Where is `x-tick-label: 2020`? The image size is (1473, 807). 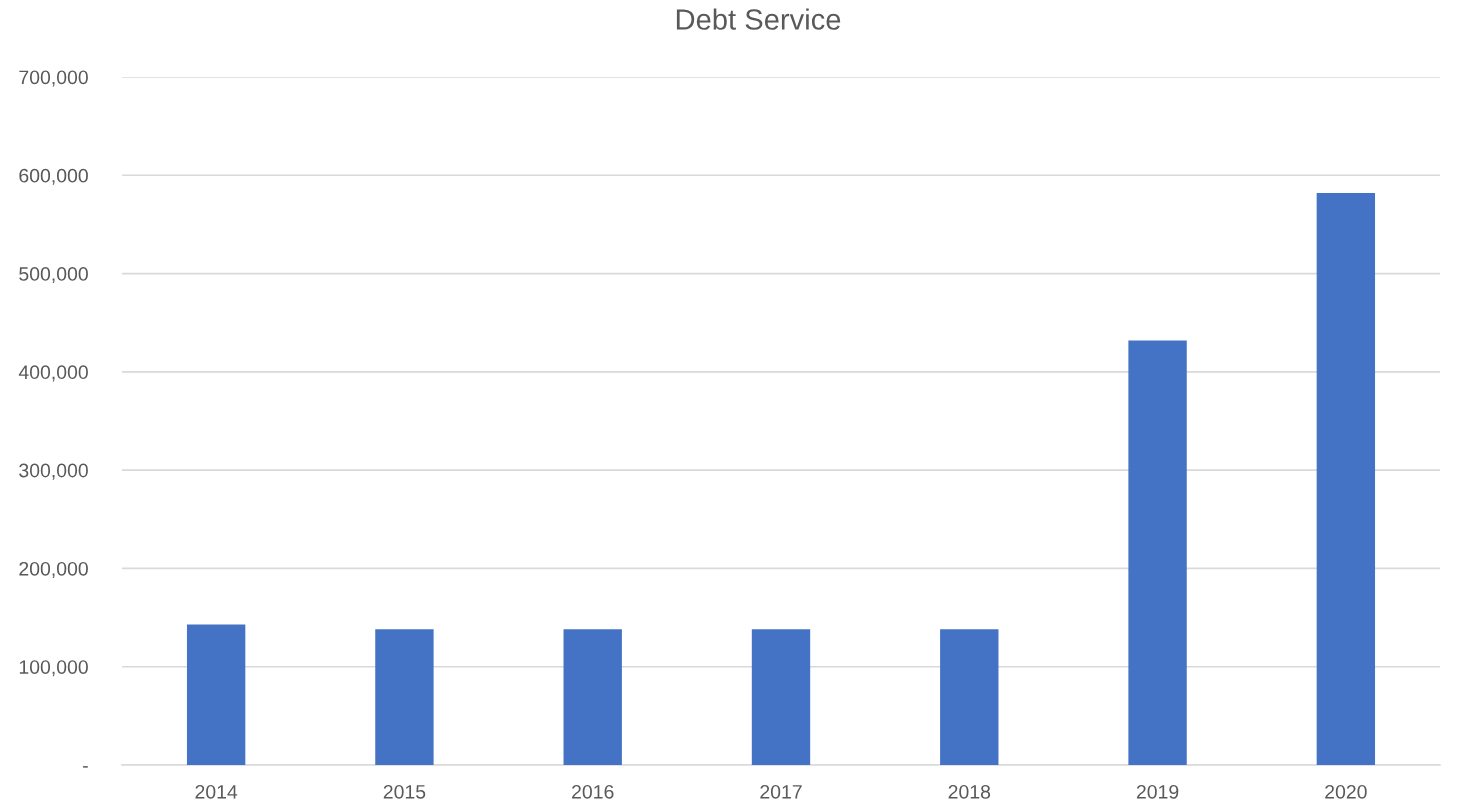 x-tick-label: 2020 is located at coordinates (1346, 791).